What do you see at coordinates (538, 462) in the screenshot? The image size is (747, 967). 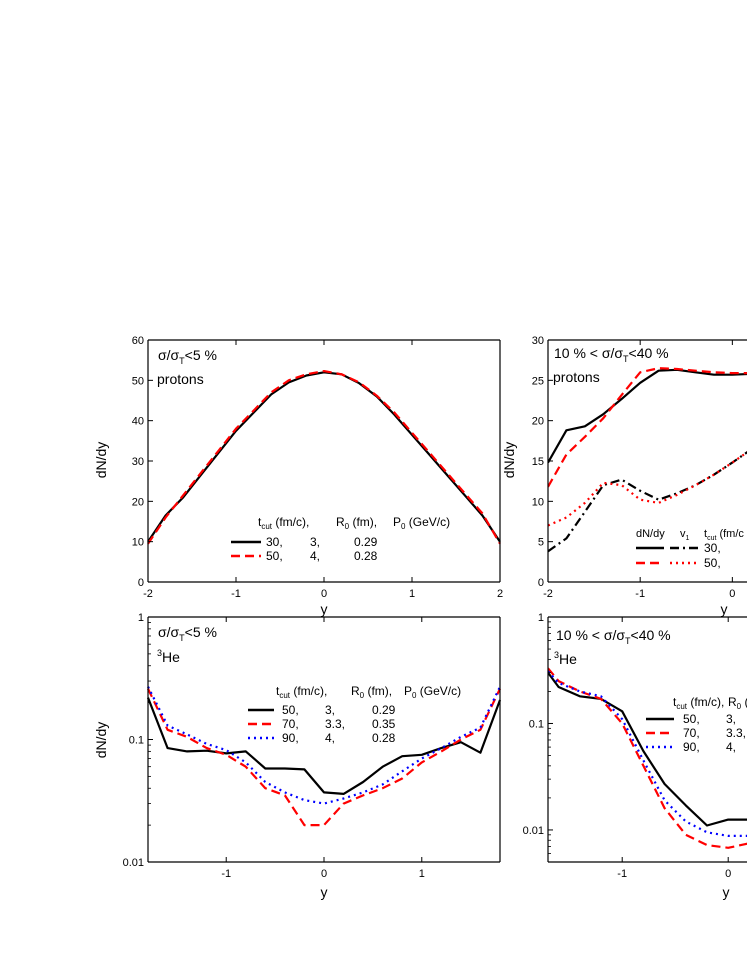 I see `y-tick-label-tr: 15` at bounding box center [538, 462].